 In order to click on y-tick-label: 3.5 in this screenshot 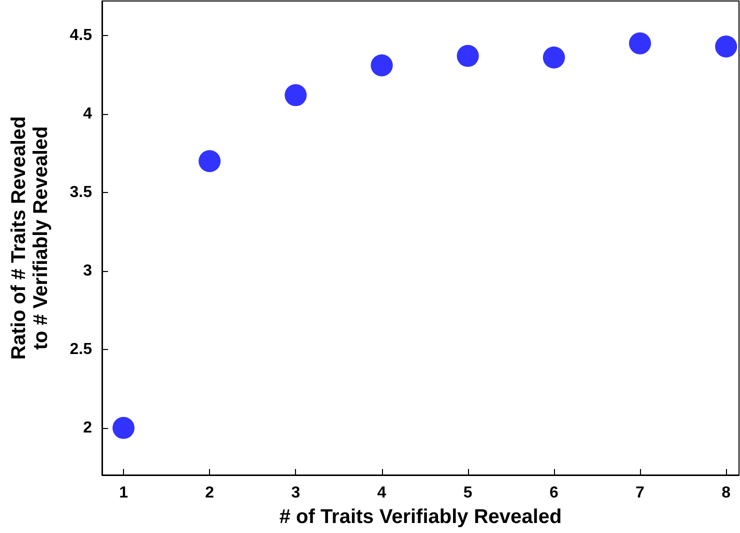, I will do `click(81, 192)`.